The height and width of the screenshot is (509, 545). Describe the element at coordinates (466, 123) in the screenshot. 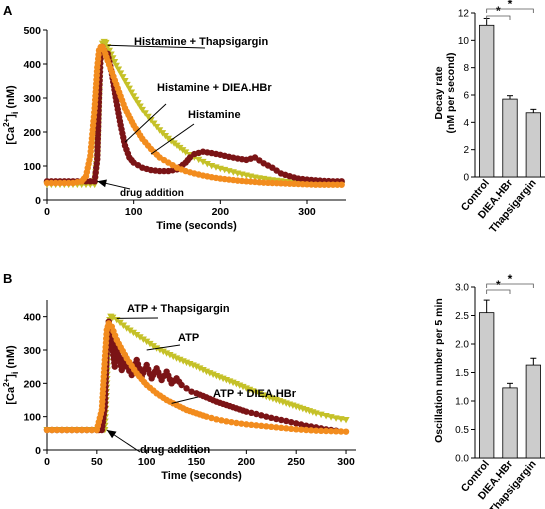

I see `y-tick-label: 4` at that location.